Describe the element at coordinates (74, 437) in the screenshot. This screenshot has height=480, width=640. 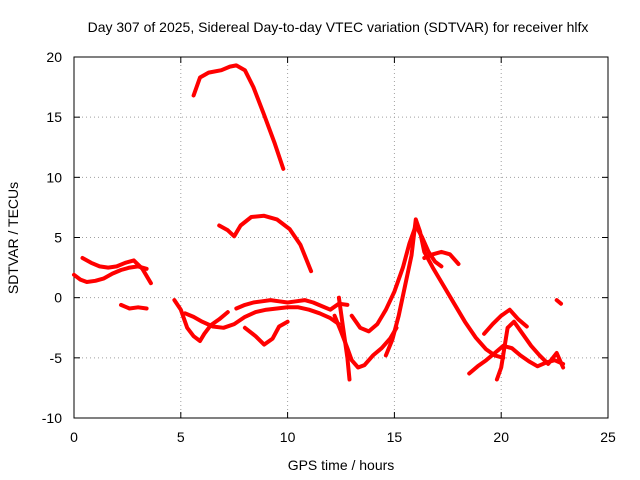
I see `x-tick-label: 0` at that location.